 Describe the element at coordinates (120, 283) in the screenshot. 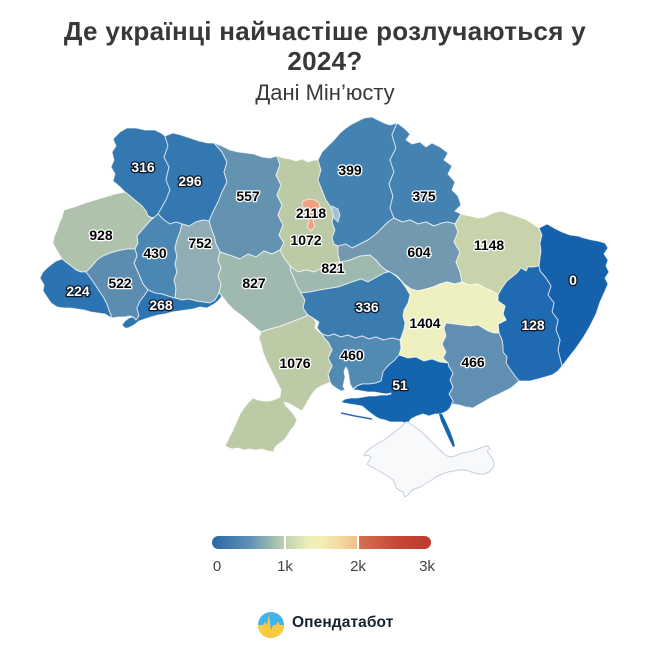

I see `svg-text: 522` at that location.